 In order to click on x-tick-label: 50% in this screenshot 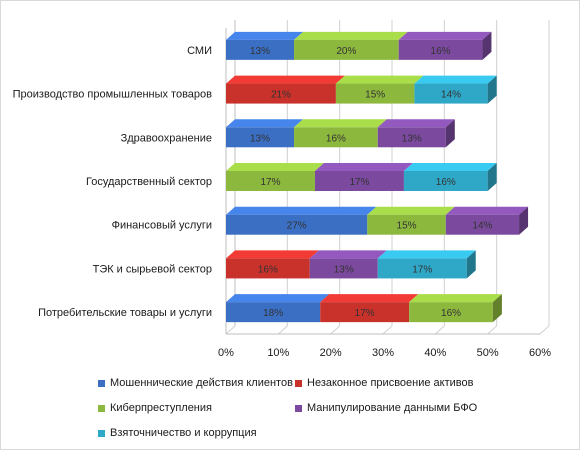, I will do `click(488, 353)`.